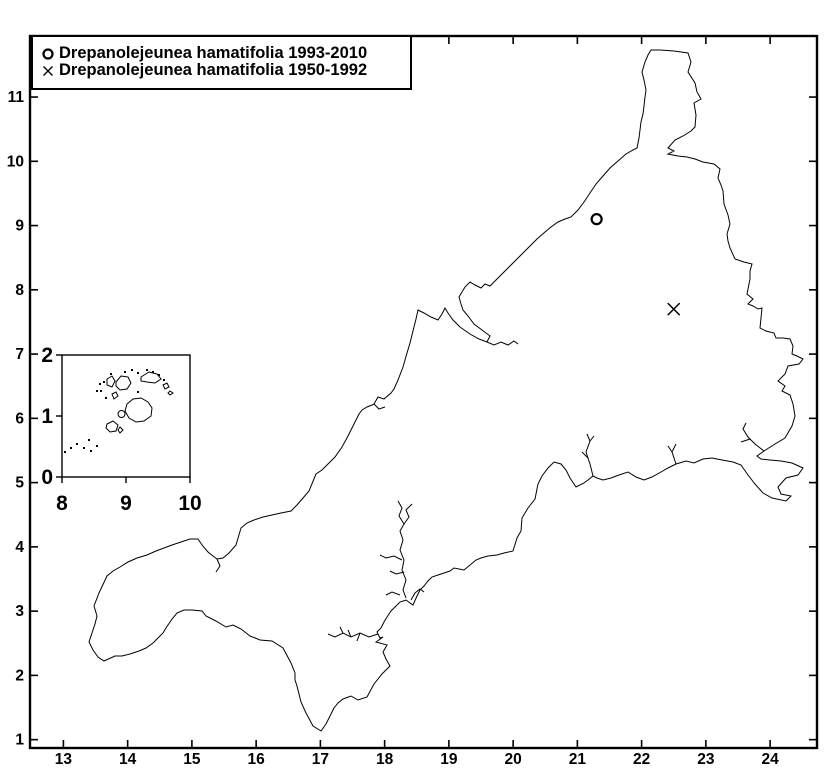  Describe the element at coordinates (408, 514) in the screenshot. I see `river-fal-truro-branch` at that location.